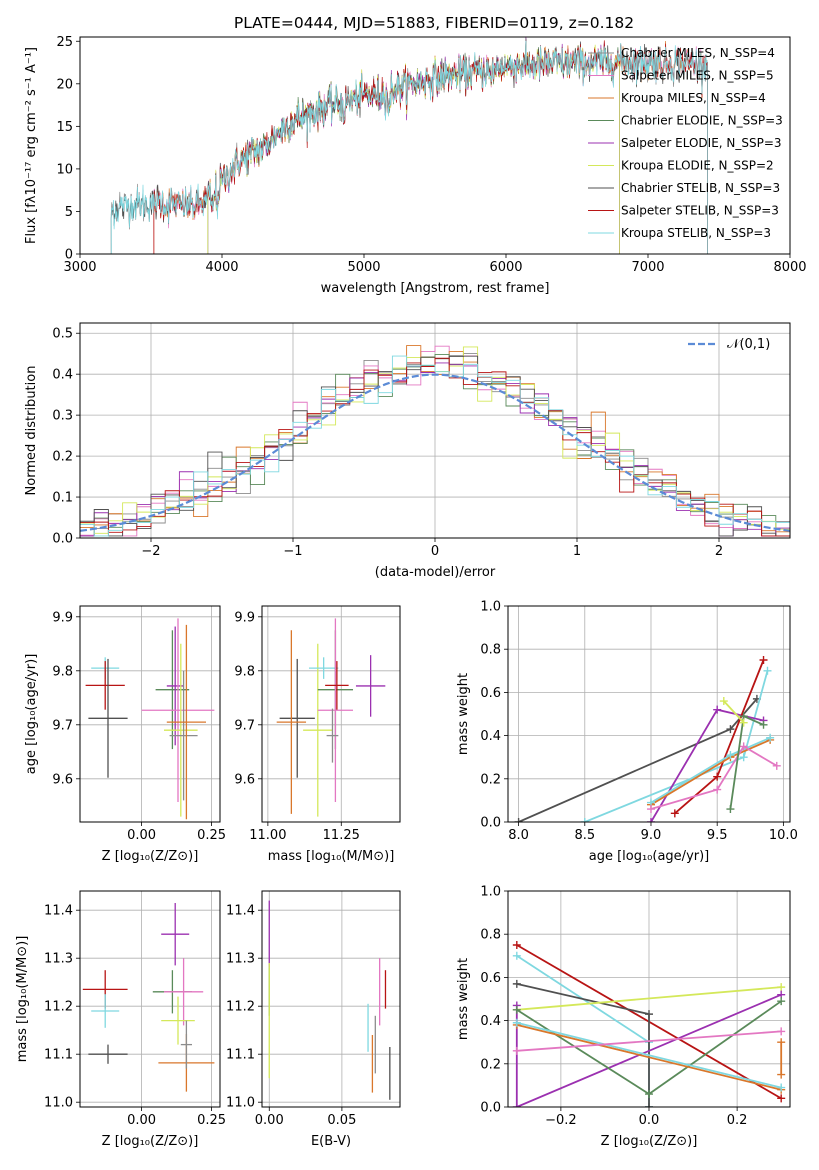 Image resolution: width=819 pixels, height=1170 pixels. Describe the element at coordinates (561, 1120) in the screenshot. I see `x-tick-label: −0.2` at that location.